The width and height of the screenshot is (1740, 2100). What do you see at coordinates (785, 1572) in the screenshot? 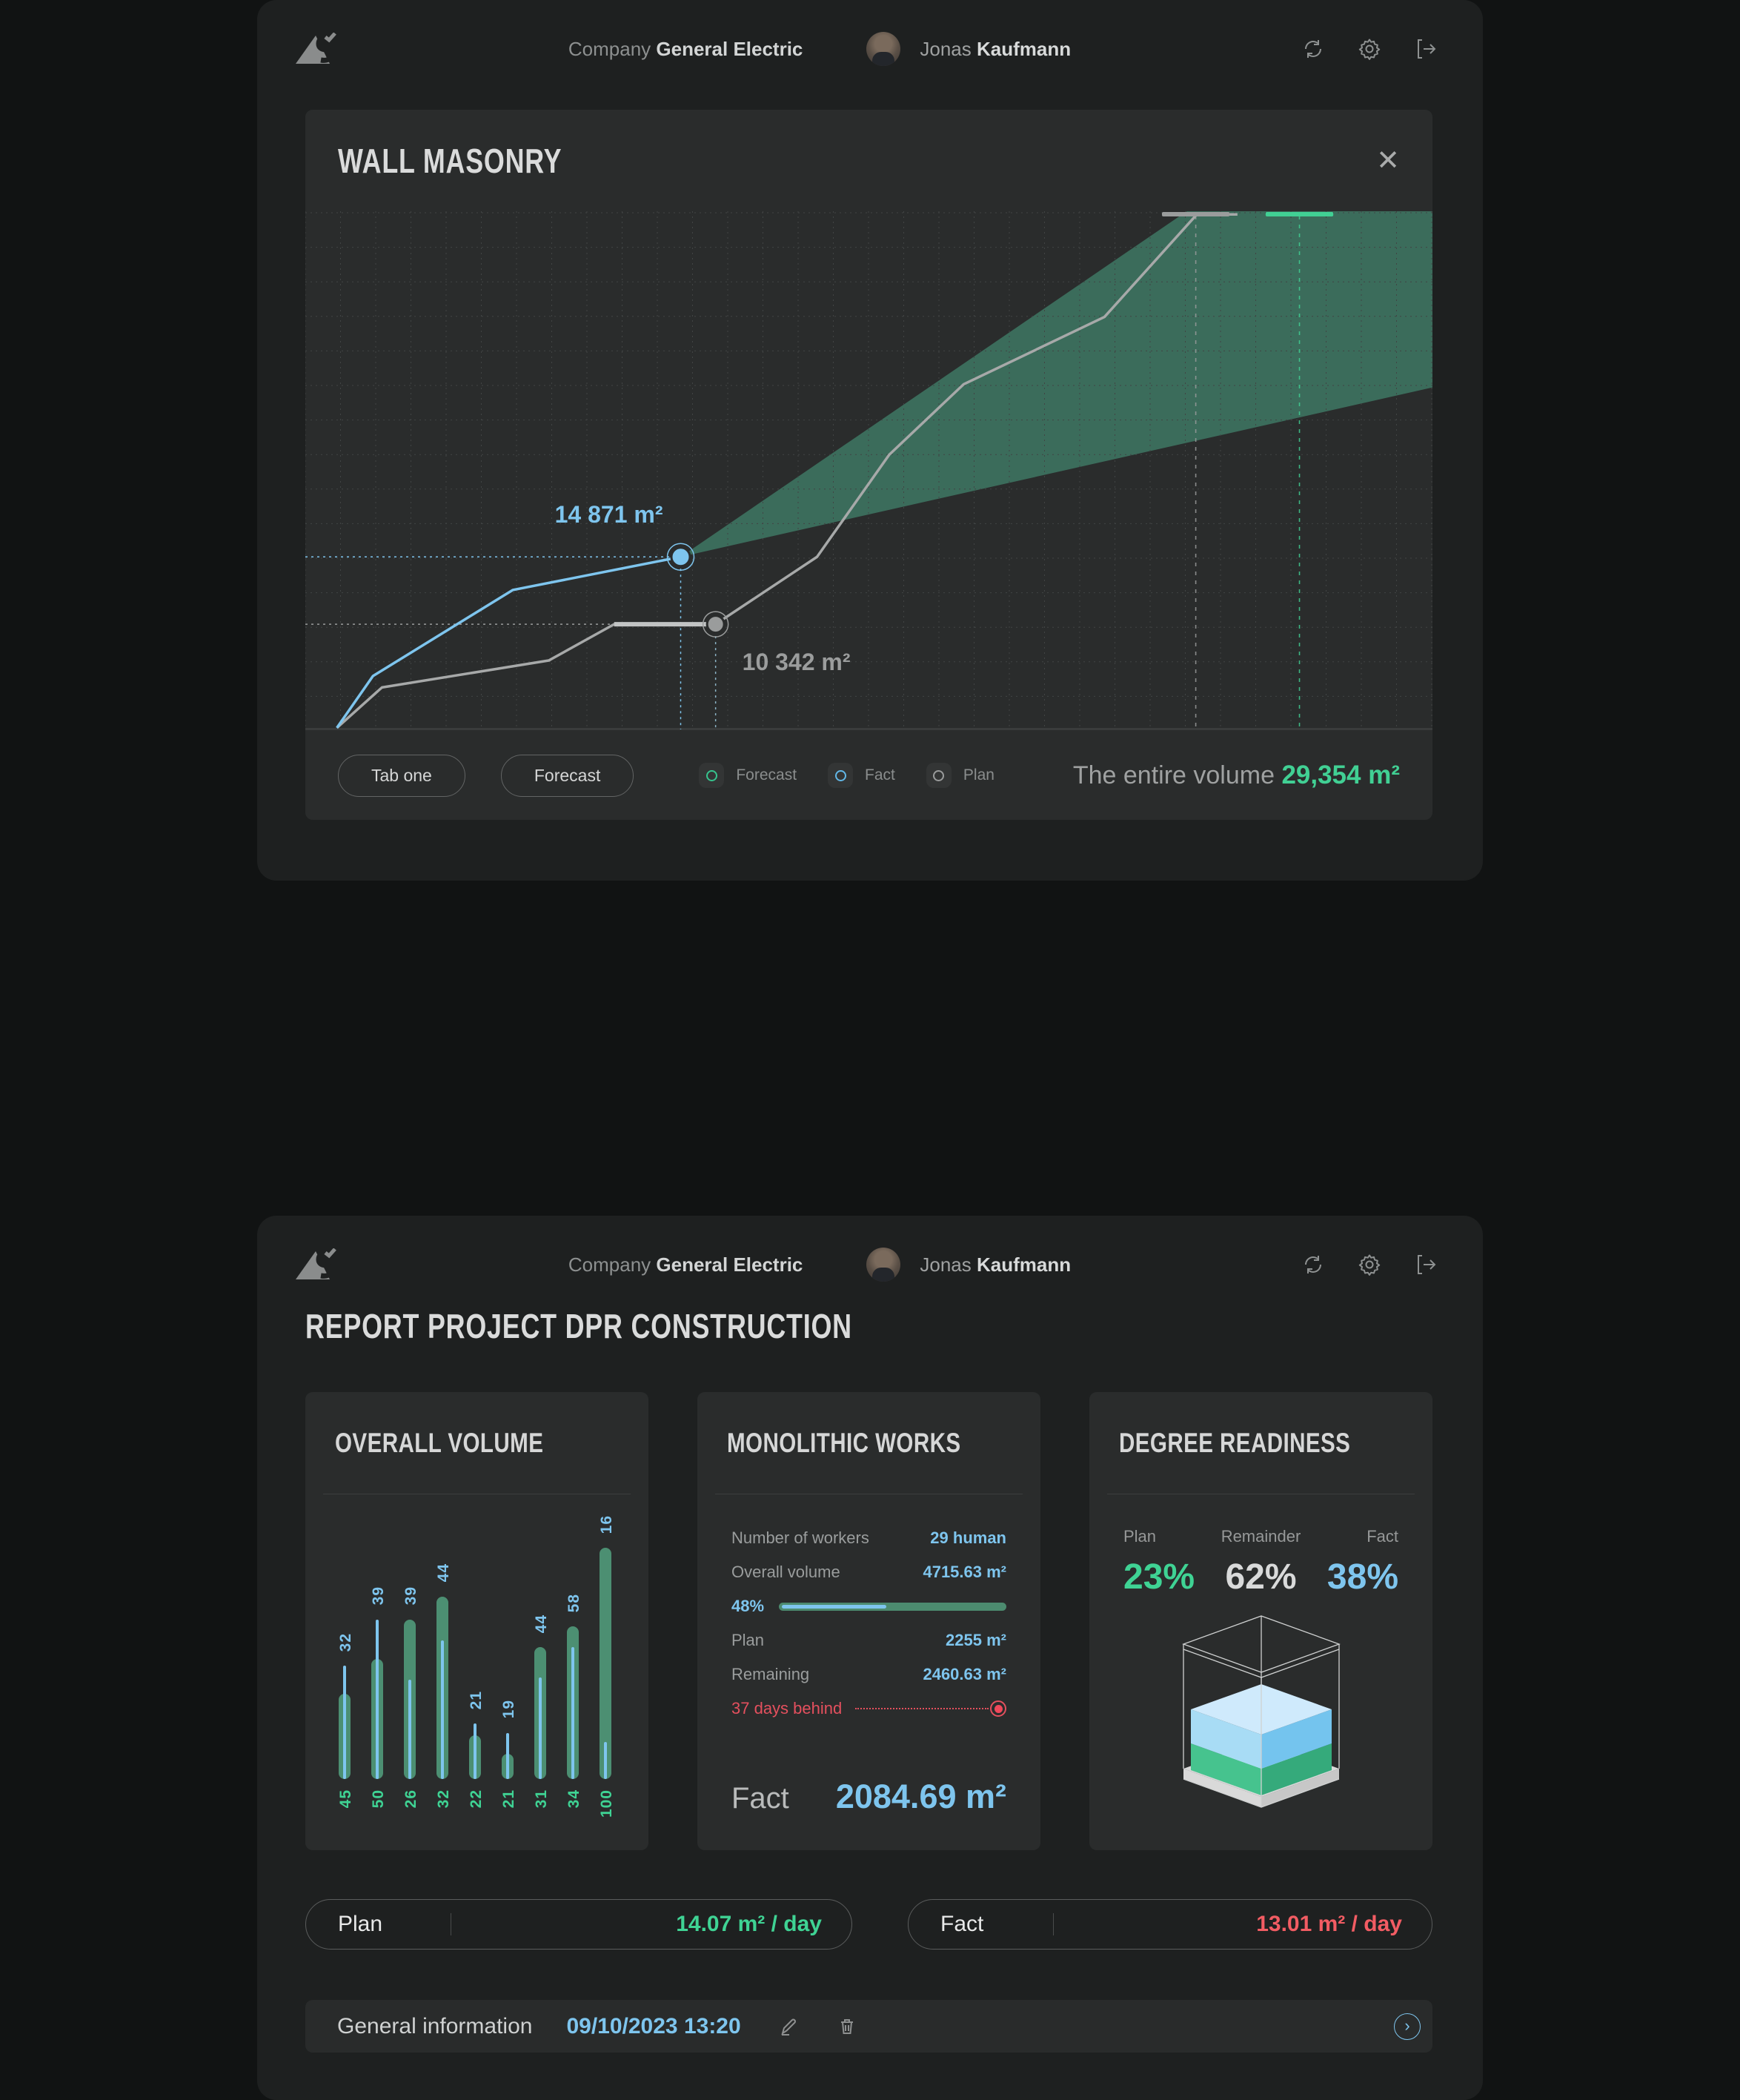
I see `stat-row-label: Overall volume` at bounding box center [785, 1572].